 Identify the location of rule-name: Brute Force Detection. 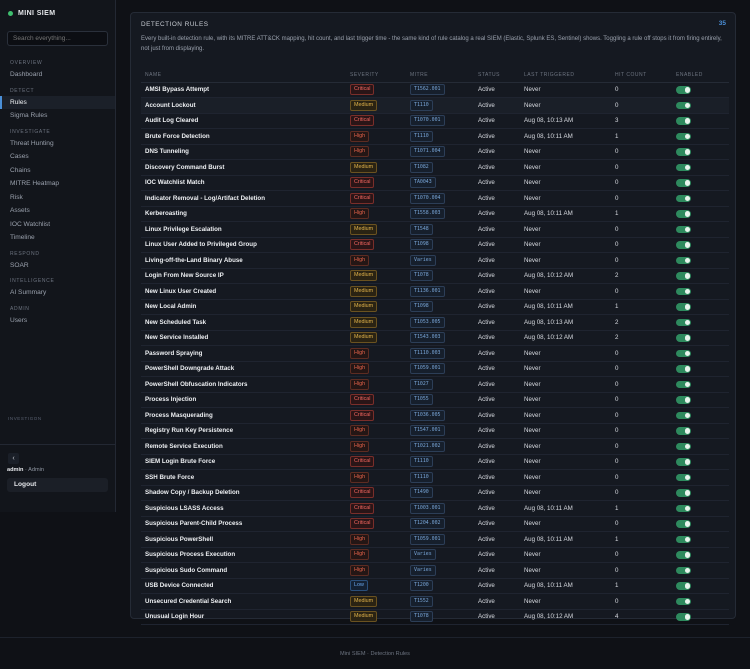
(243, 136).